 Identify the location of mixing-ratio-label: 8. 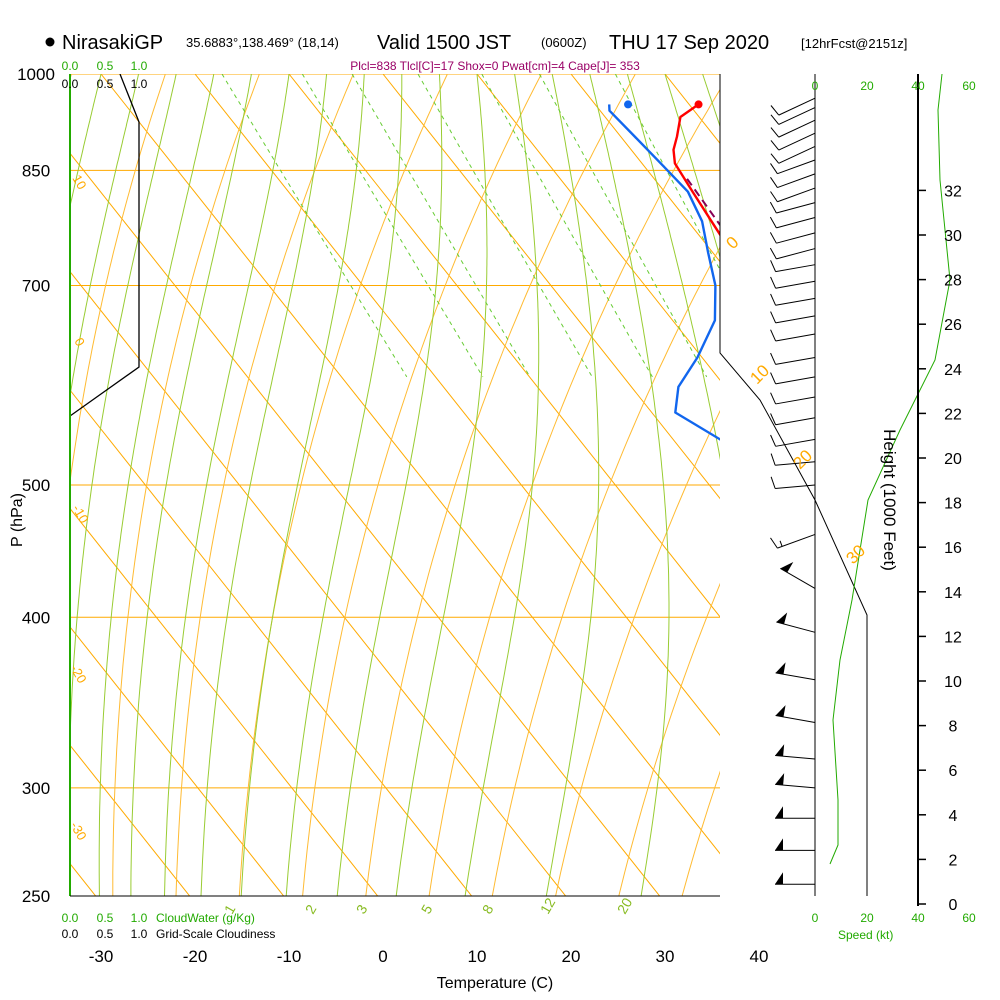
(488, 909).